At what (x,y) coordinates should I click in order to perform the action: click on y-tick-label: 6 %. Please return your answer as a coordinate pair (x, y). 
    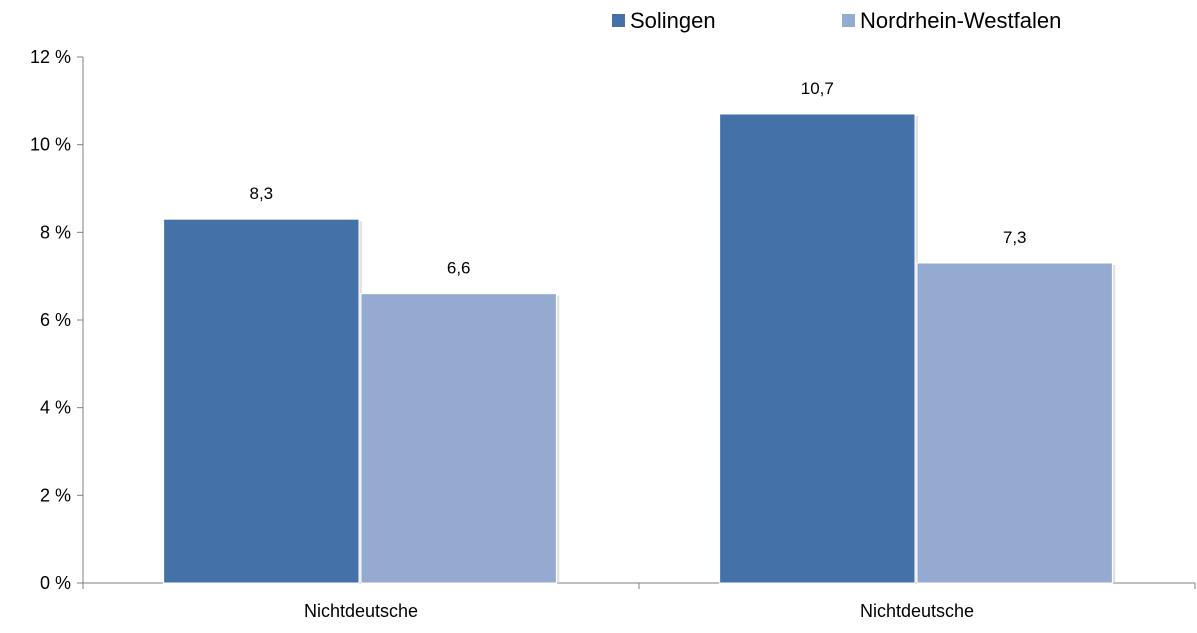
    Looking at the image, I should click on (55, 320).